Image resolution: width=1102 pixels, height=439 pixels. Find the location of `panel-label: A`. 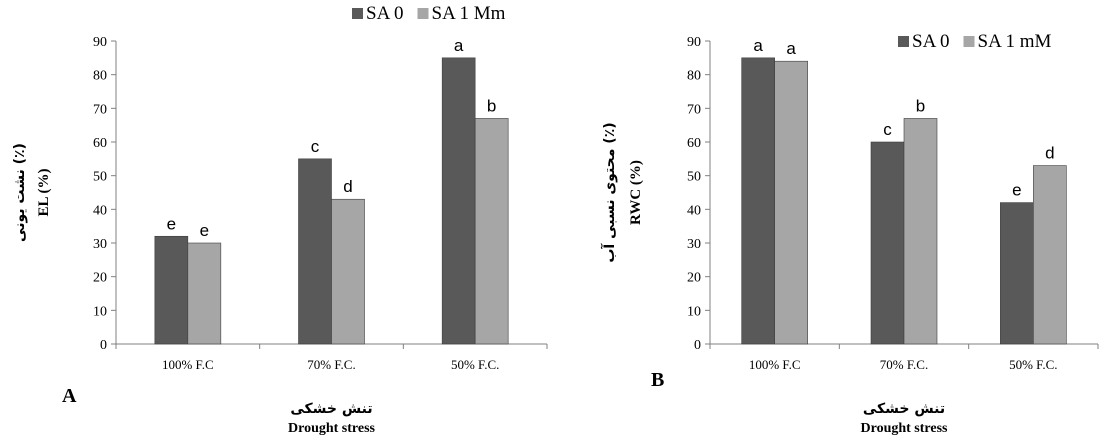

panel-label: A is located at coordinates (69, 396).